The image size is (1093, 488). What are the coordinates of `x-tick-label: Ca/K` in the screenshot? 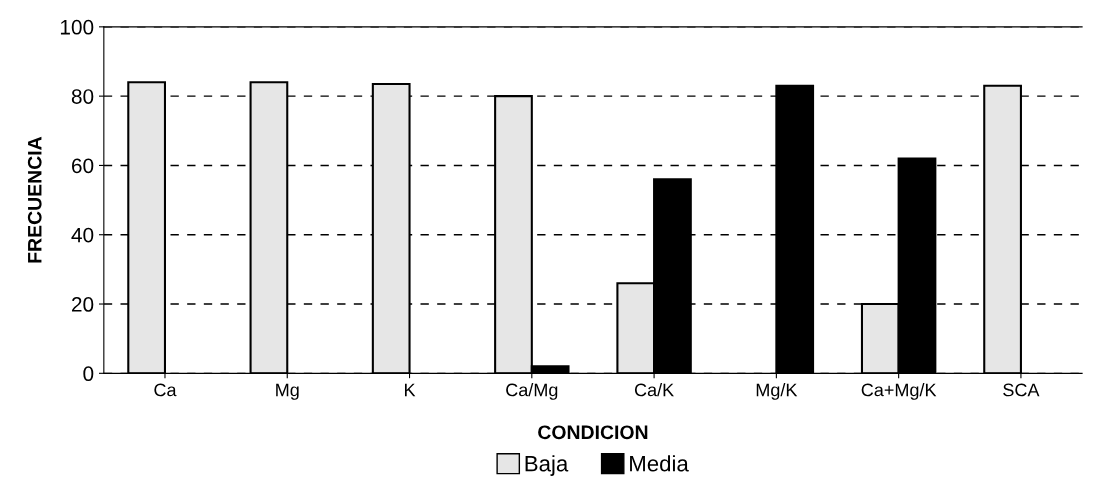 It's located at (654, 390).